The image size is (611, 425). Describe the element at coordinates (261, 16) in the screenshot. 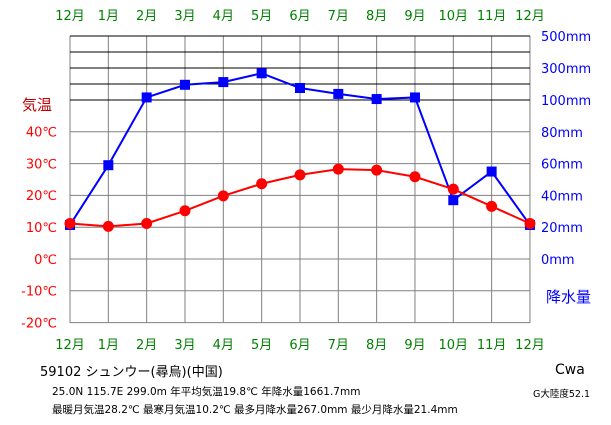

I see `month-label-top: 5月` at that location.